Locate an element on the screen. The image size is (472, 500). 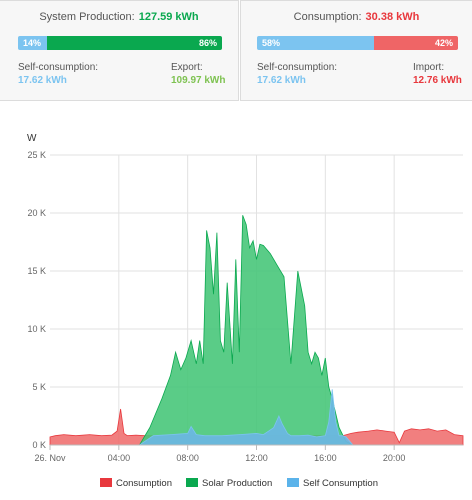
consumption-self-segment: 58% is located at coordinates (315, 43).